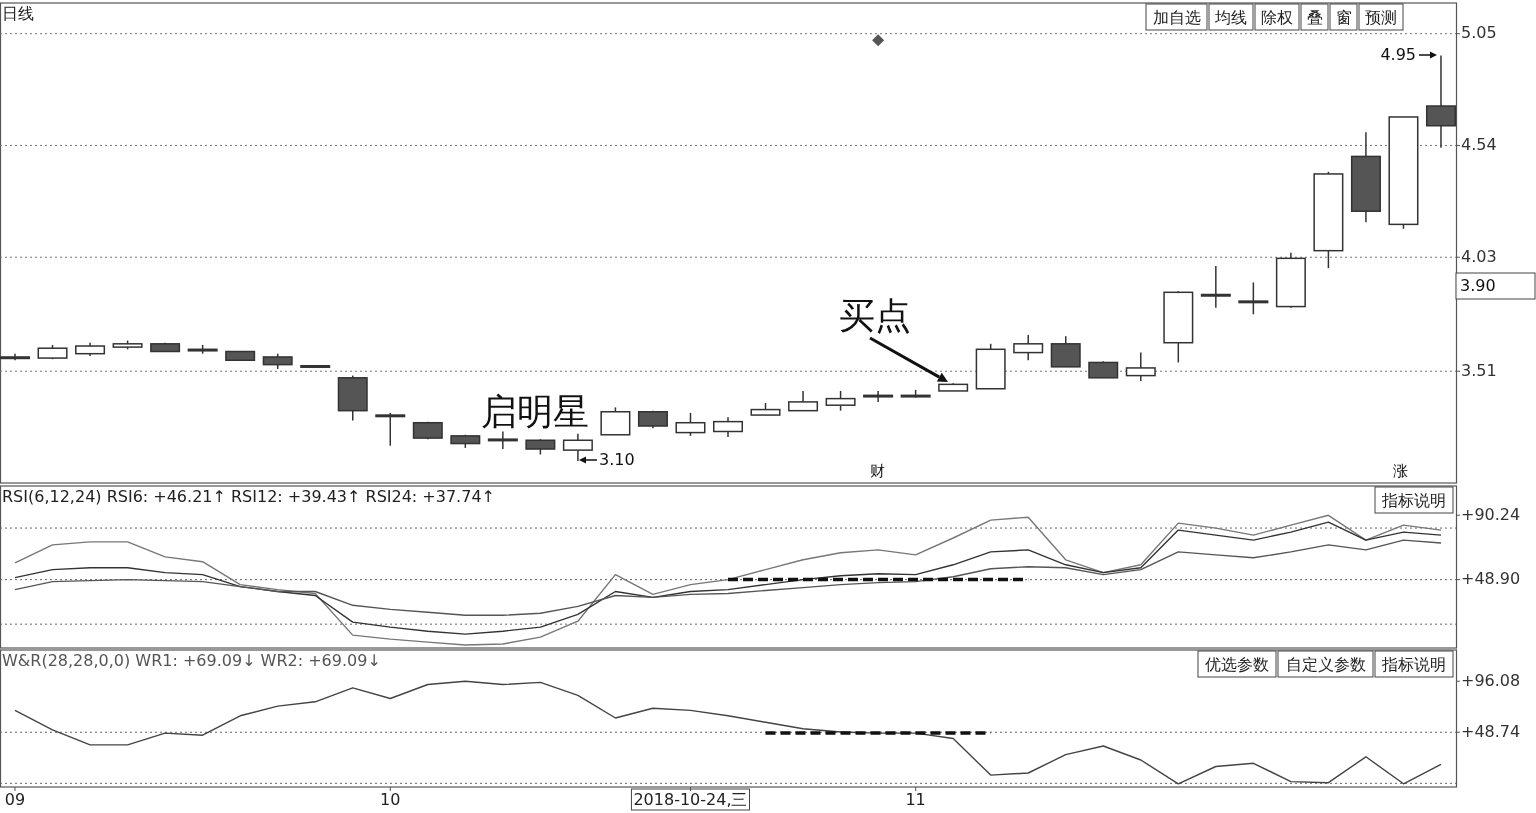  What do you see at coordinates (875, 315) in the screenshot?
I see `annotation: 买点` at bounding box center [875, 315].